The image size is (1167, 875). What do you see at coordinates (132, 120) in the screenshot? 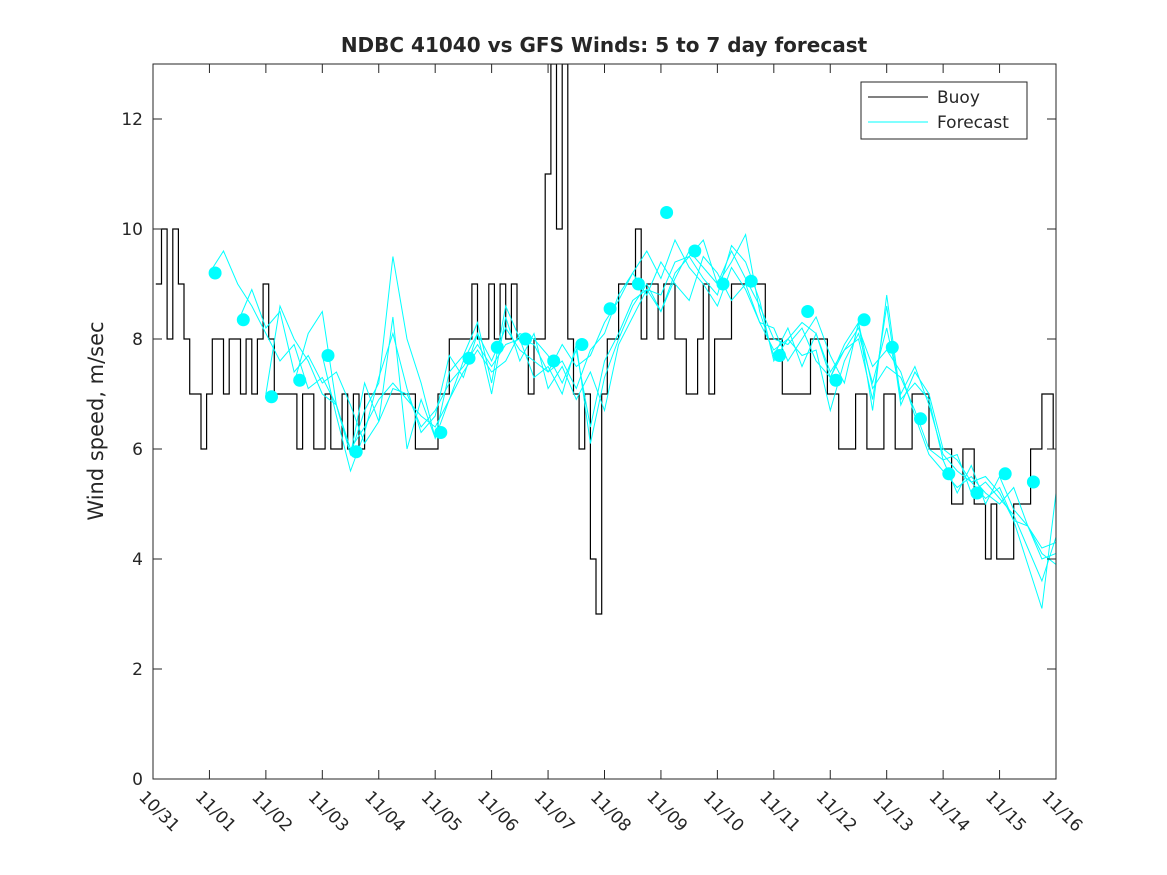
I see `y-tick-label: 12` at bounding box center [132, 120].